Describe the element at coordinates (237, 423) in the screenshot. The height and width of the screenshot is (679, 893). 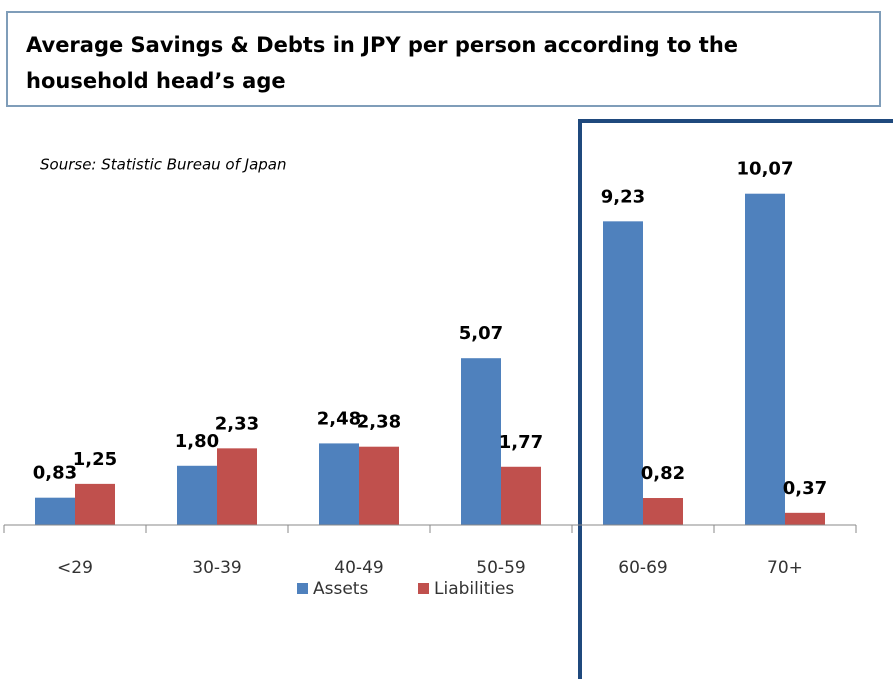
I see `data-label: 2,33` at that location.